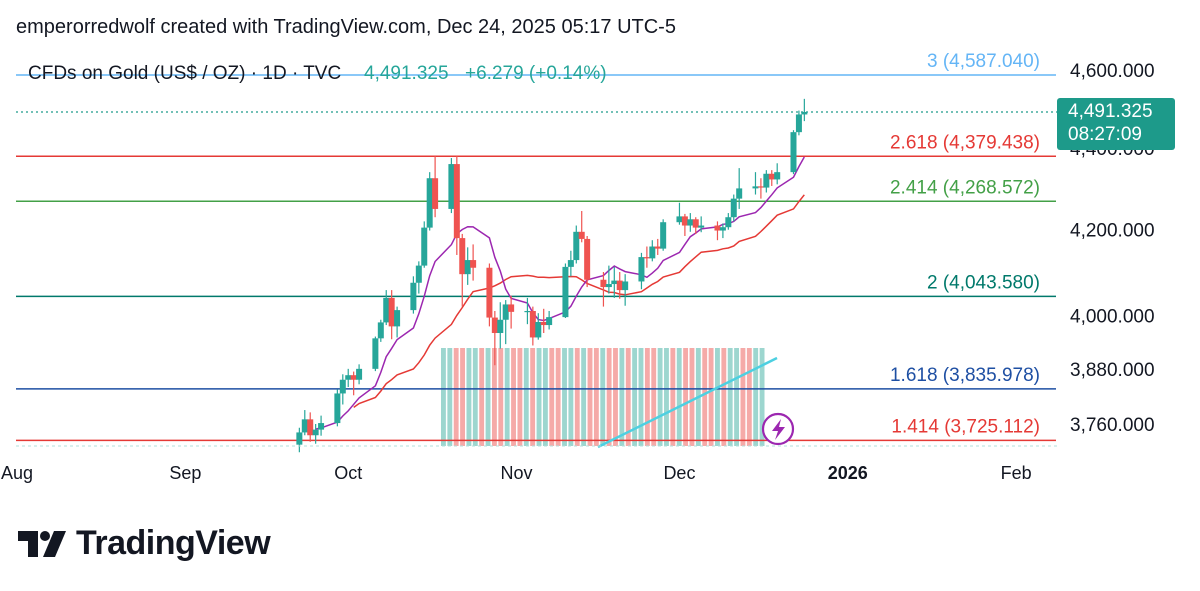 Image resolution: width=1200 pixels, height=591 pixels. I want to click on trendline, so click(687, 402).